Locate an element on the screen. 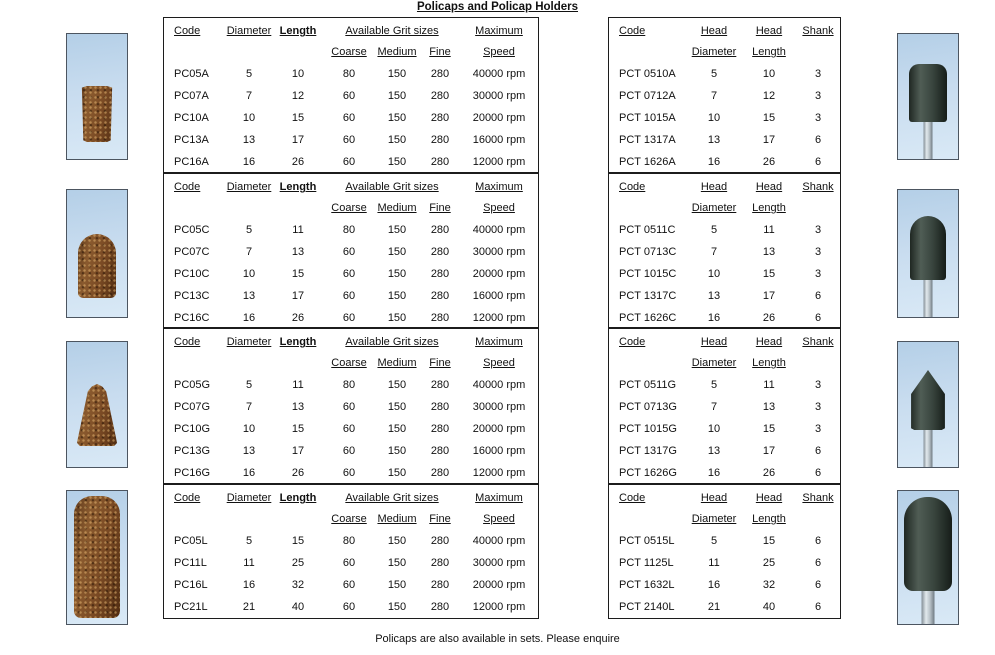  policap-a-photo is located at coordinates (97, 96).